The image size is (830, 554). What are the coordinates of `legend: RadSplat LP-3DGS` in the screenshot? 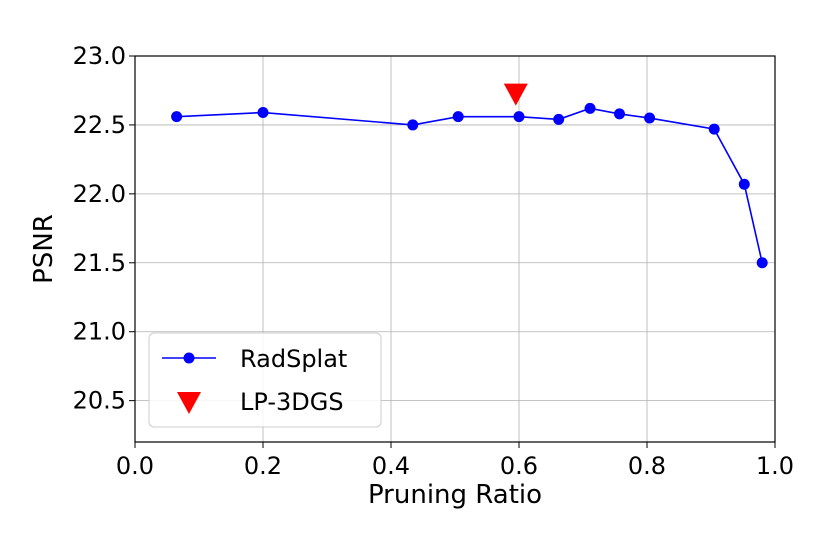 It's located at (265, 380).